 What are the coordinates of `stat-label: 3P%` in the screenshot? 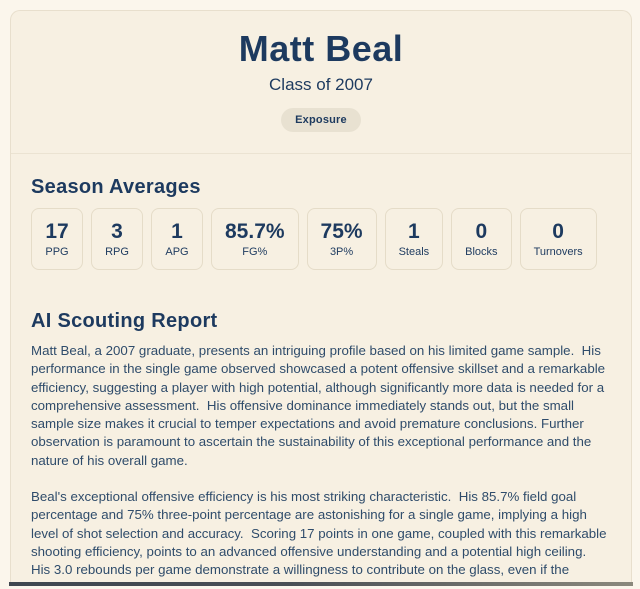 It's located at (341, 252).